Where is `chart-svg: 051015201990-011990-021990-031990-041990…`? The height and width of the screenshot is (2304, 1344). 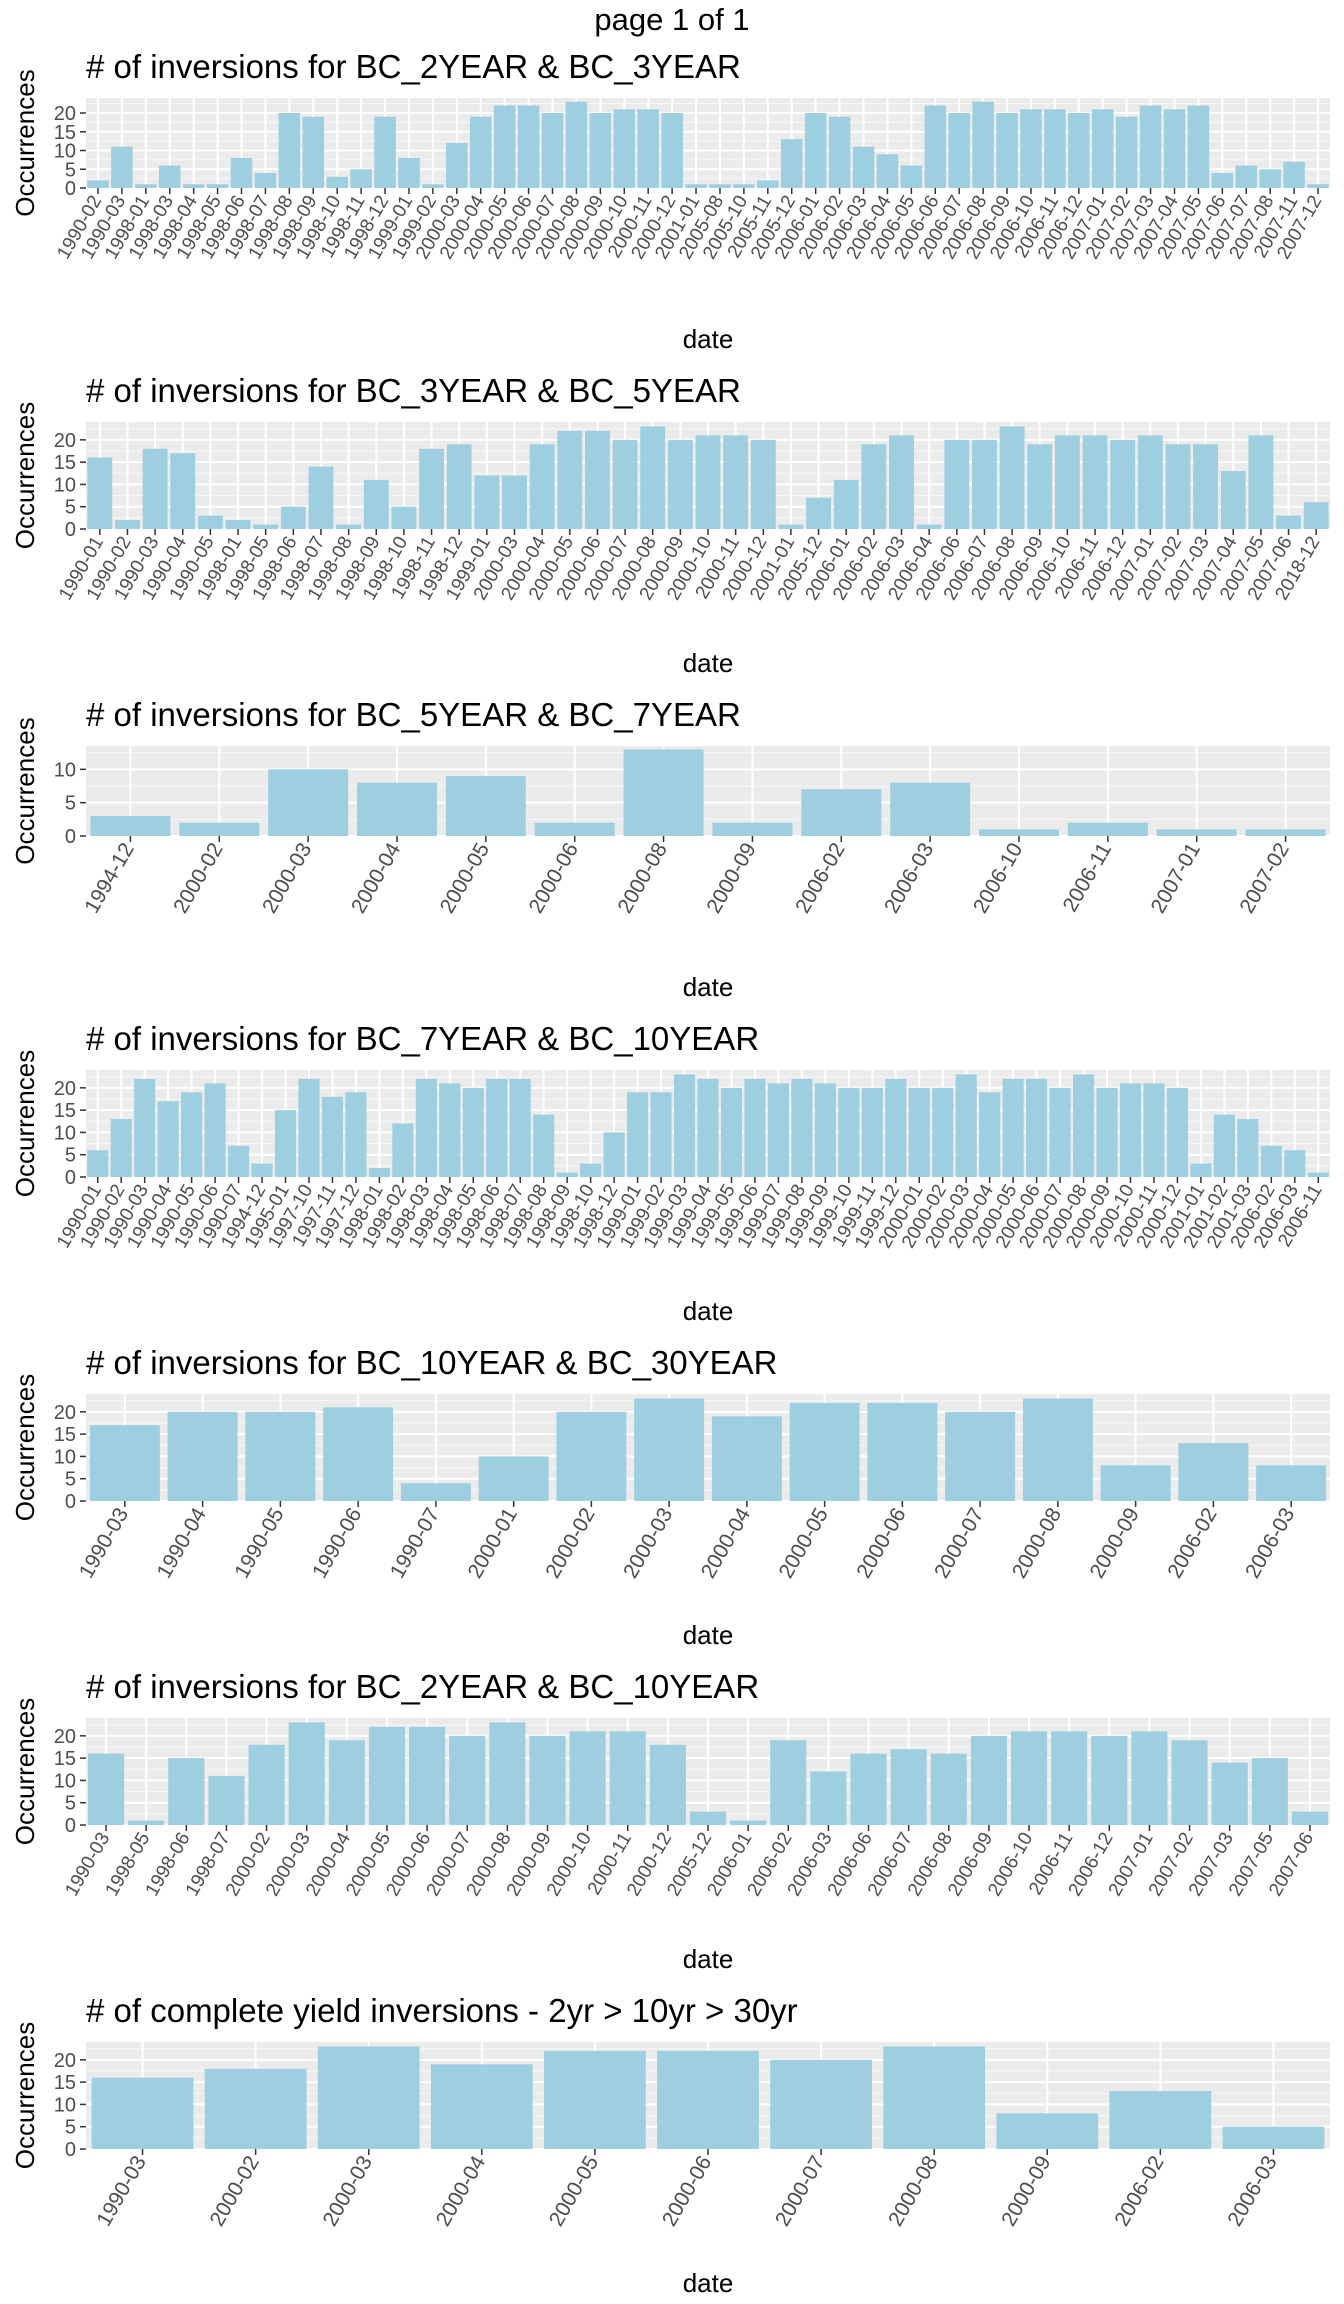
chart-svg: 051015201990-011990-021990-031990-041990… is located at coordinates (670, 1188).